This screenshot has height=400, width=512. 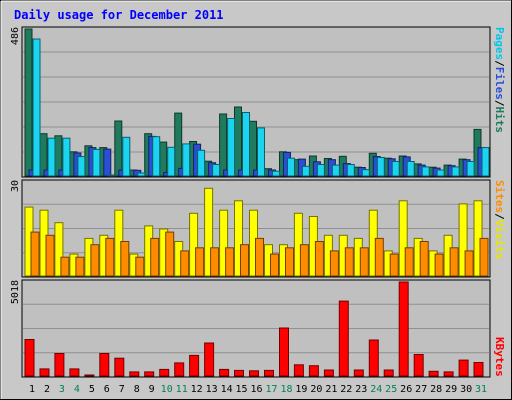 What do you see at coordinates (466, 389) in the screenshot?
I see `x-tick-label: 30` at bounding box center [466, 389].